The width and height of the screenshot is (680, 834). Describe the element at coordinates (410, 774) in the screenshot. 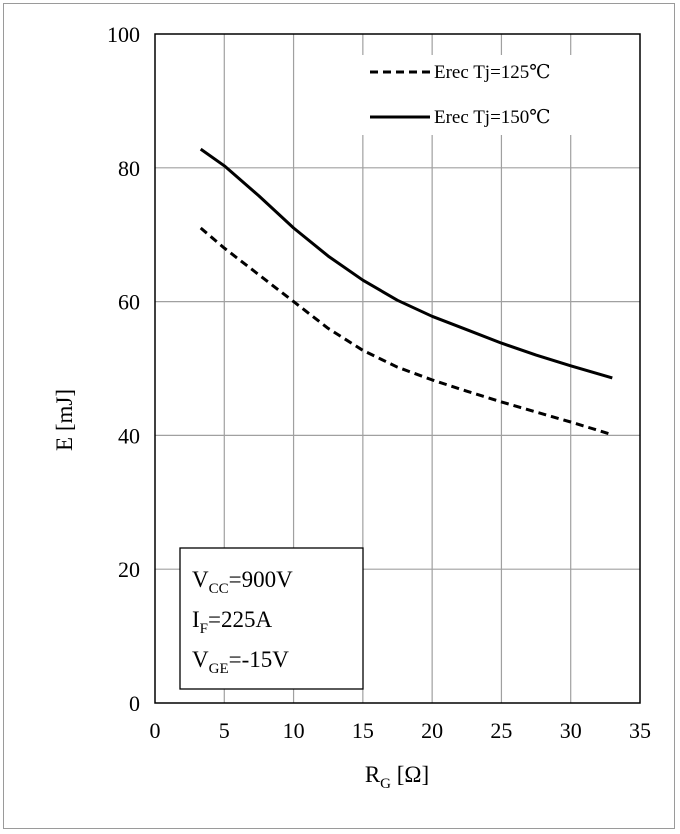

I see `x-axis-label-rest: [Ω]` at that location.